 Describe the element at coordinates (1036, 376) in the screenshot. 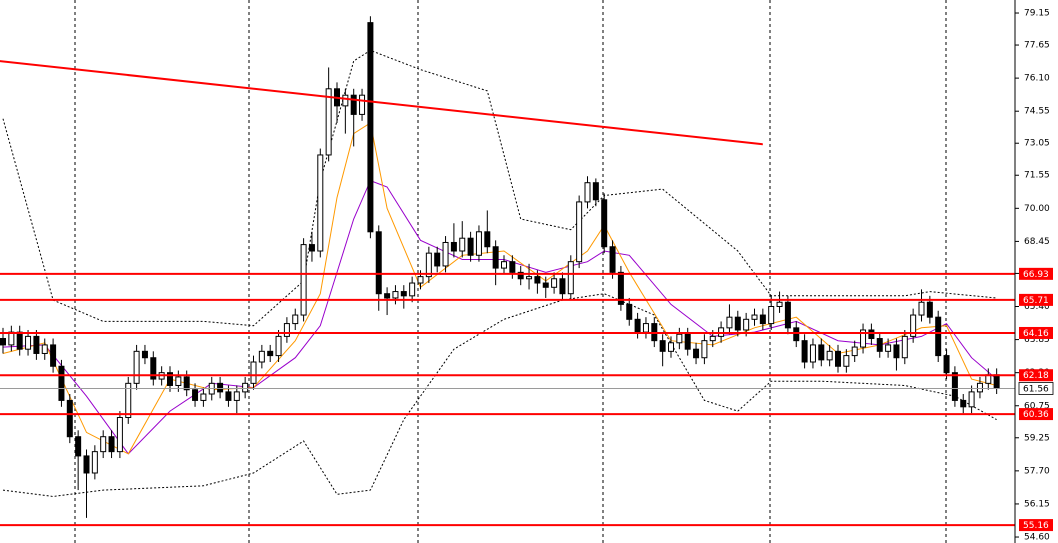

I see `level-label: 62.18` at that location.